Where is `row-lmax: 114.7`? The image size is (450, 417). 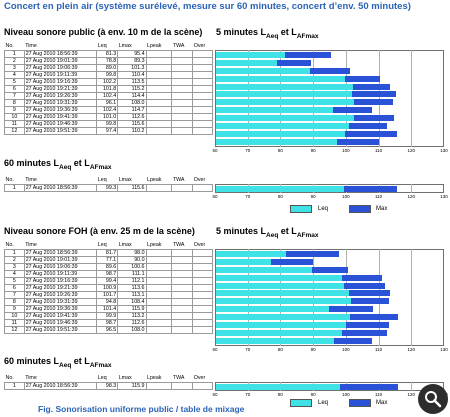 row-lmax: 114.7 is located at coordinates (132, 110).